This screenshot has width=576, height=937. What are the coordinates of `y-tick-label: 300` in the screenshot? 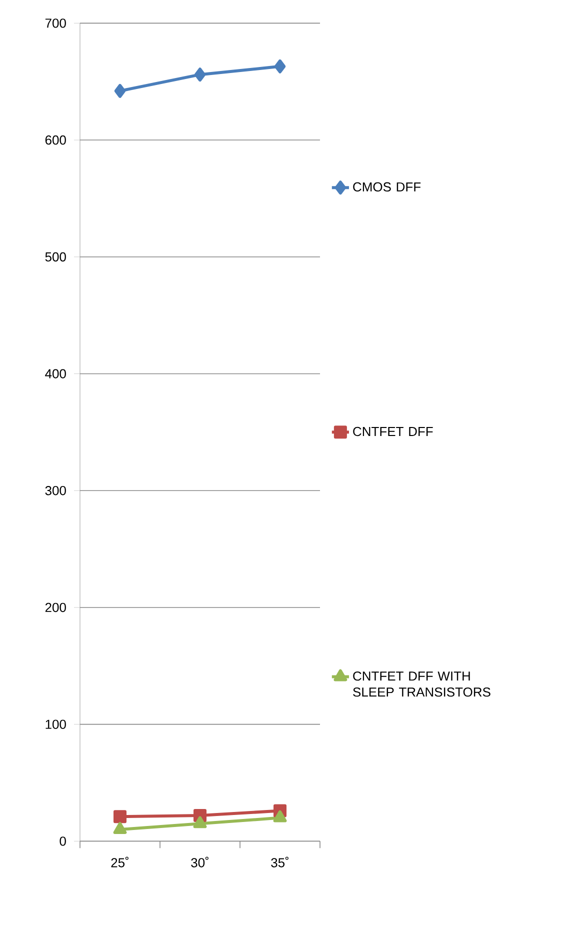 It's located at (55, 491).